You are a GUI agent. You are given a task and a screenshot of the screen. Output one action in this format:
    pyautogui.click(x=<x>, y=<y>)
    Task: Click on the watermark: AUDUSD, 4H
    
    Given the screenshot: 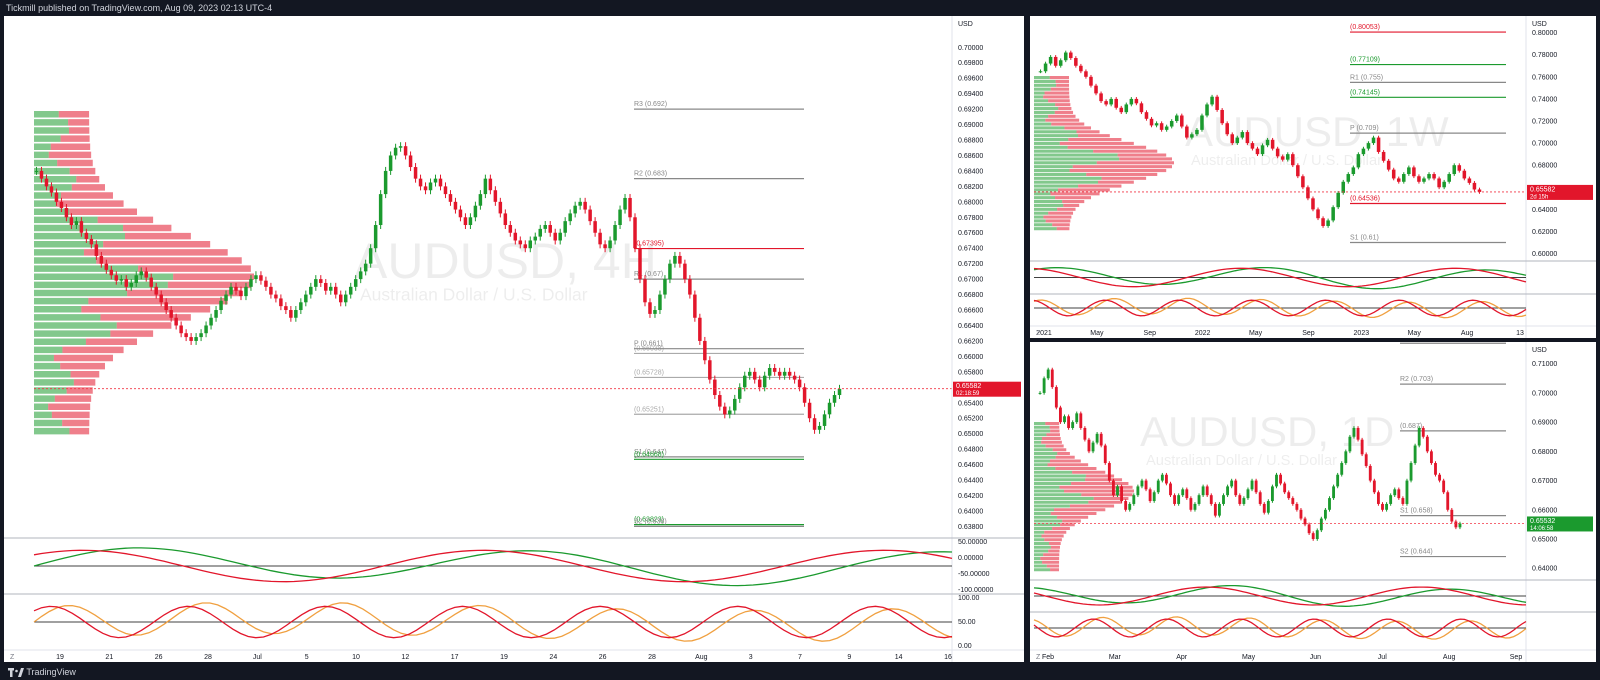 What is the action you would take?
    pyautogui.click(x=505, y=261)
    